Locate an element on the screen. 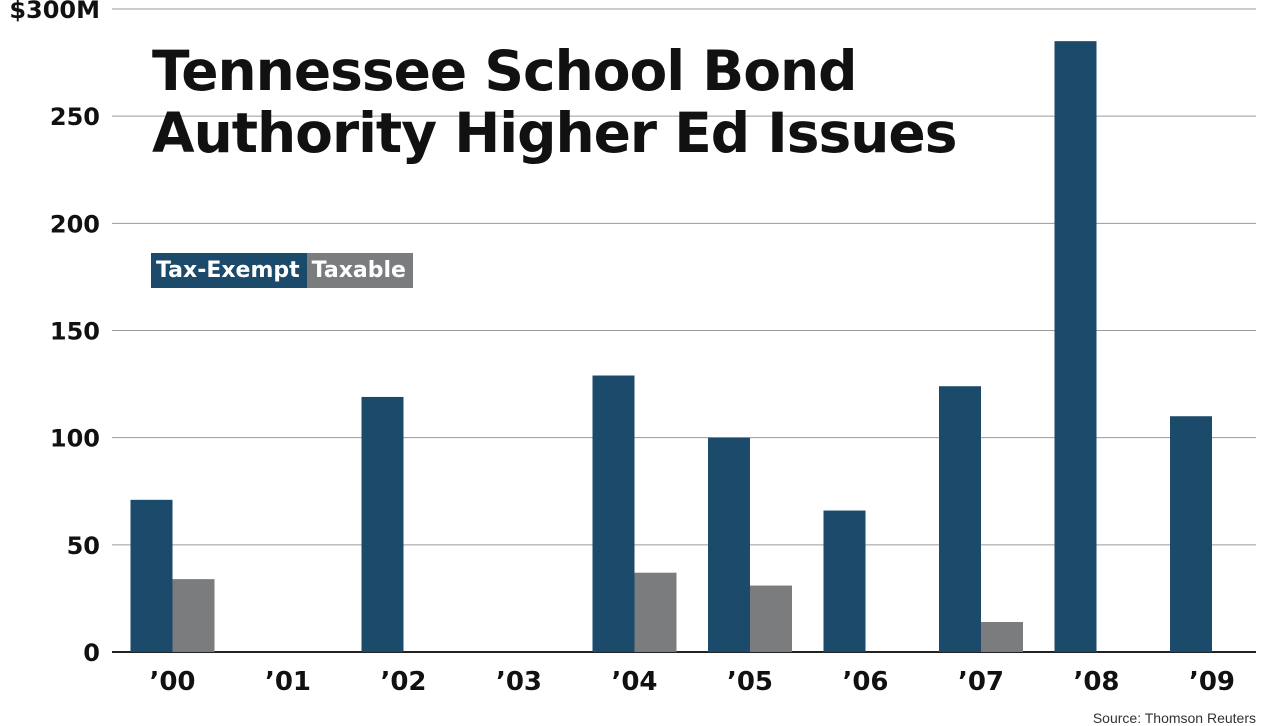 The width and height of the screenshot is (1280, 726). x-tick-label: ’07 is located at coordinates (981, 682).